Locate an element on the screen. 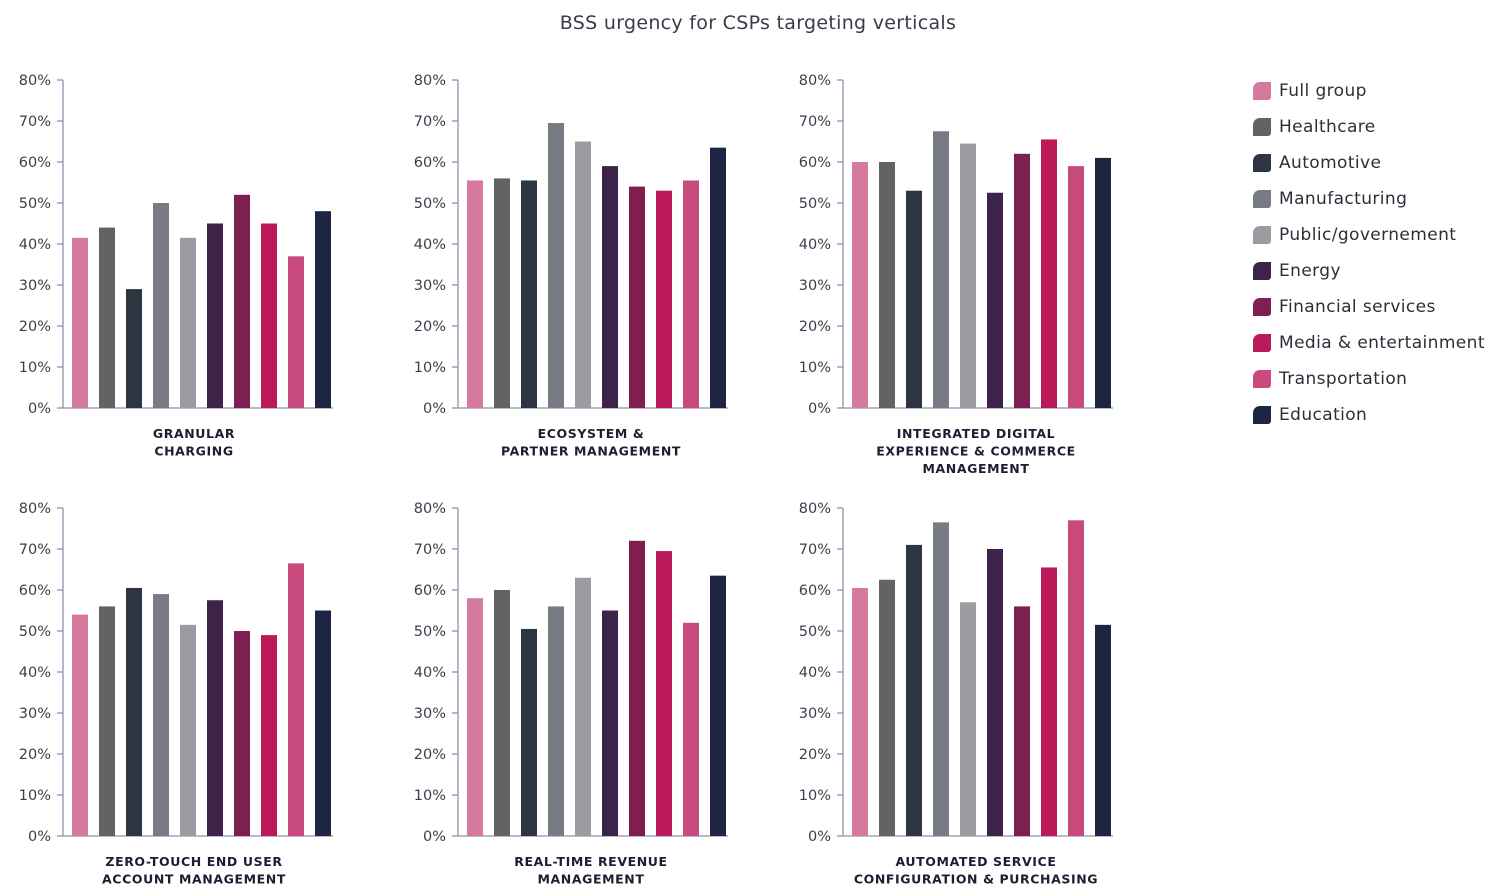 Image resolution: width=1500 pixels, height=895 pixels. legend-label: Automotive is located at coordinates (1330, 163).